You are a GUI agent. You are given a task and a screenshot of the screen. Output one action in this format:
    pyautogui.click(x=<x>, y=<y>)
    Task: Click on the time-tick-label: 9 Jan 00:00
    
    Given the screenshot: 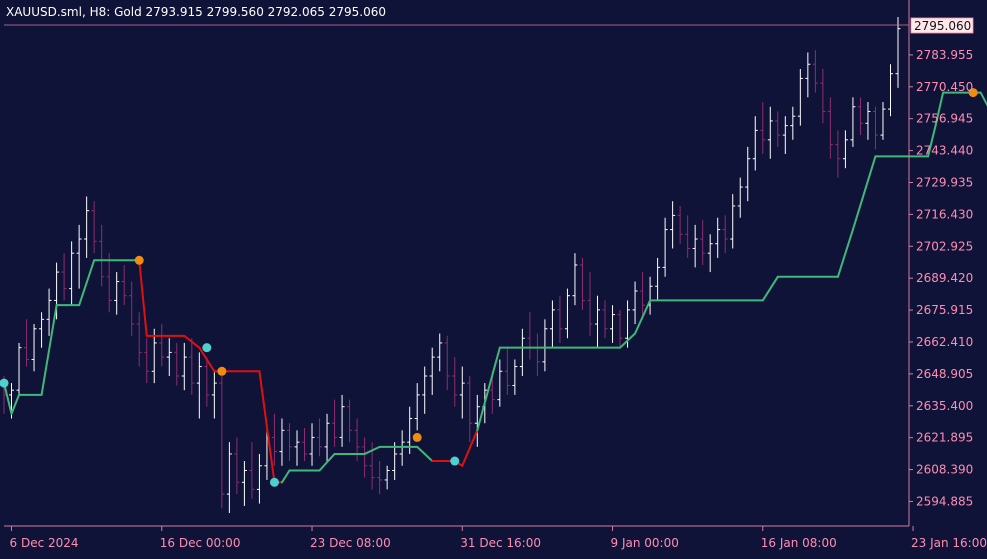 What is the action you would take?
    pyautogui.click(x=645, y=543)
    